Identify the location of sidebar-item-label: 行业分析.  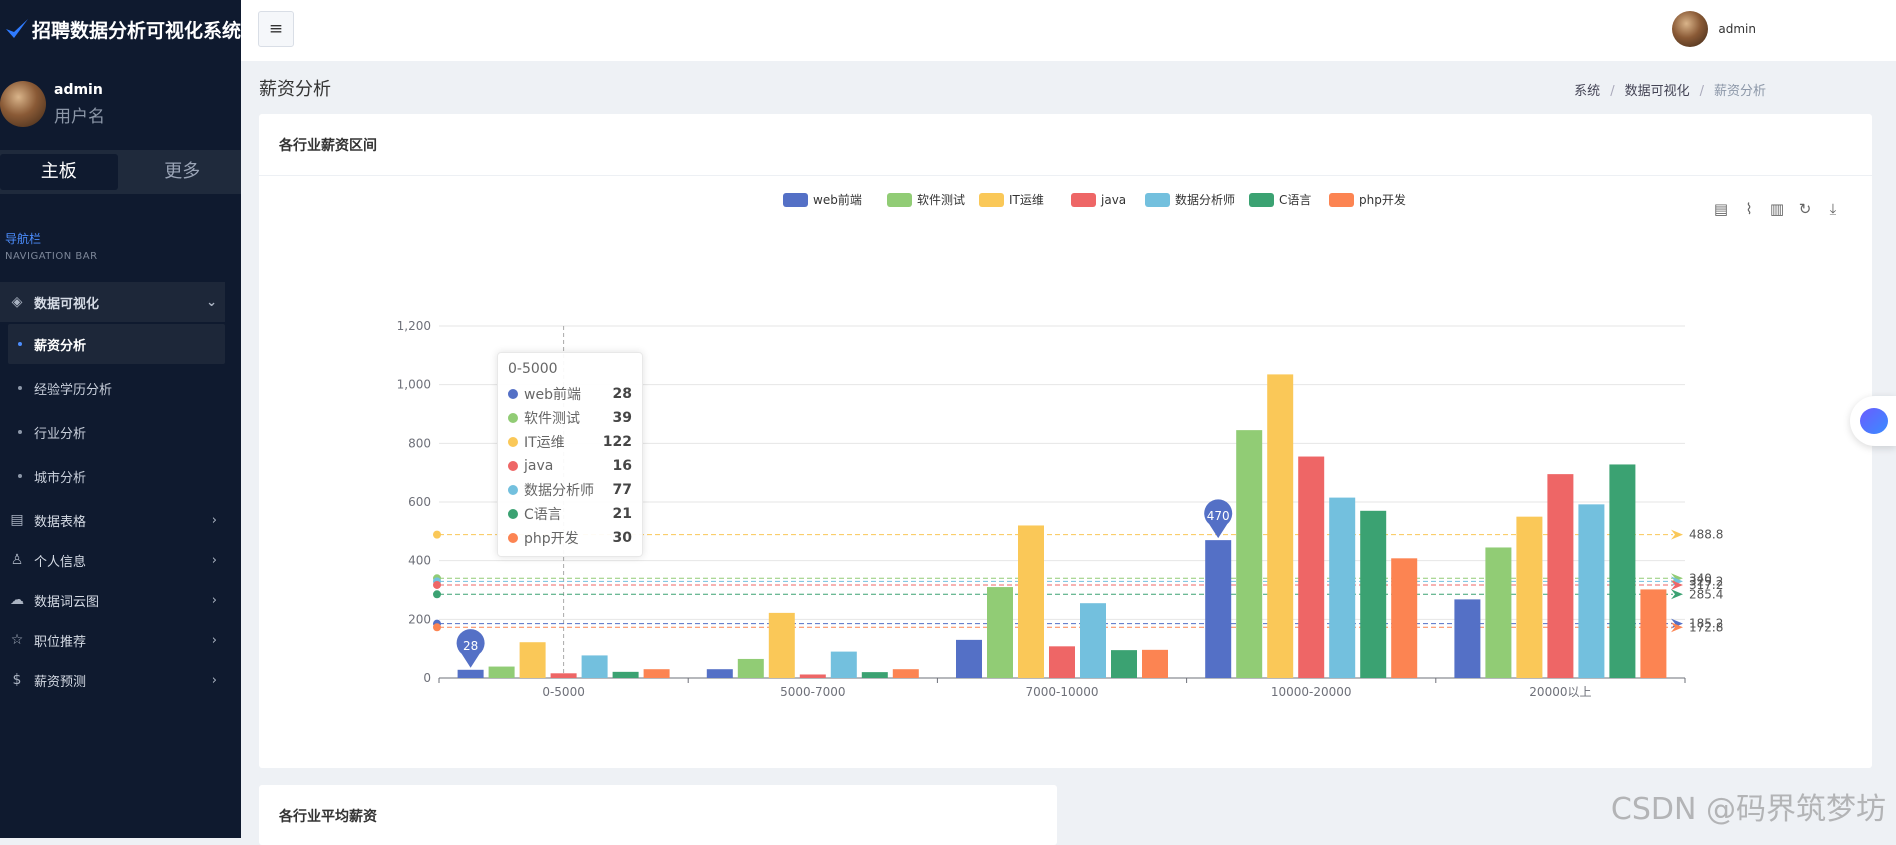
(60, 432).